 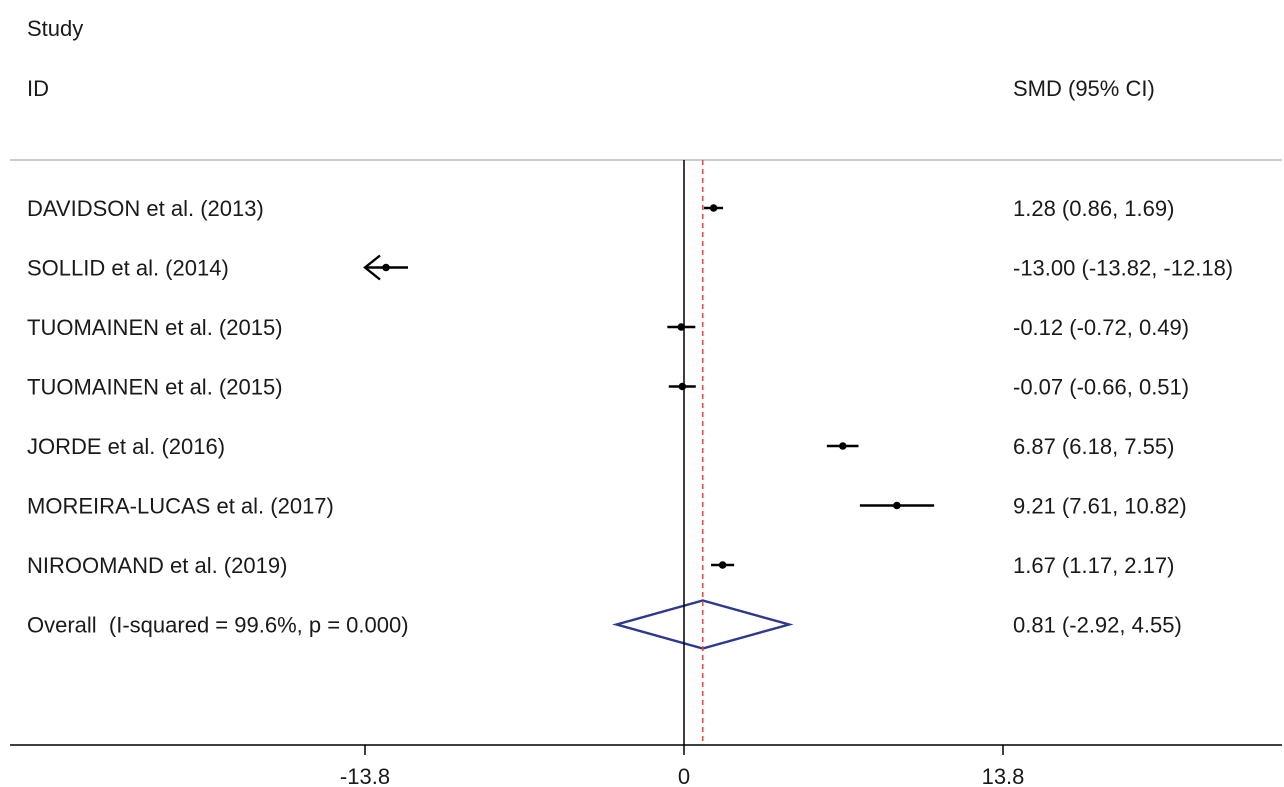 What do you see at coordinates (38, 88) in the screenshot?
I see `header-id: ID` at bounding box center [38, 88].